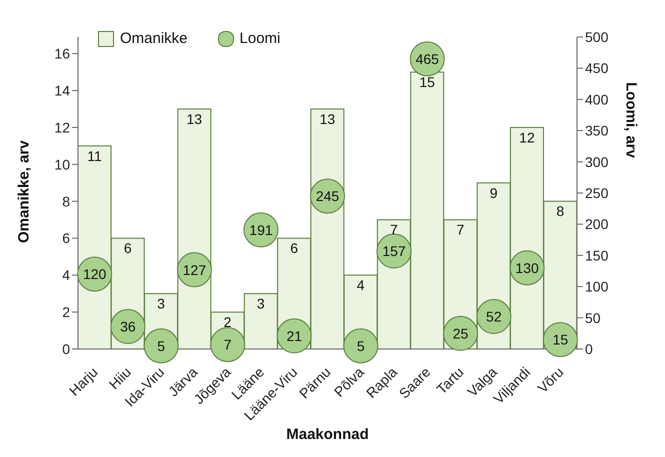 The height and width of the screenshot is (457, 665). Describe the element at coordinates (597, 224) in the screenshot. I see `y2-tick-label: 200` at that location.